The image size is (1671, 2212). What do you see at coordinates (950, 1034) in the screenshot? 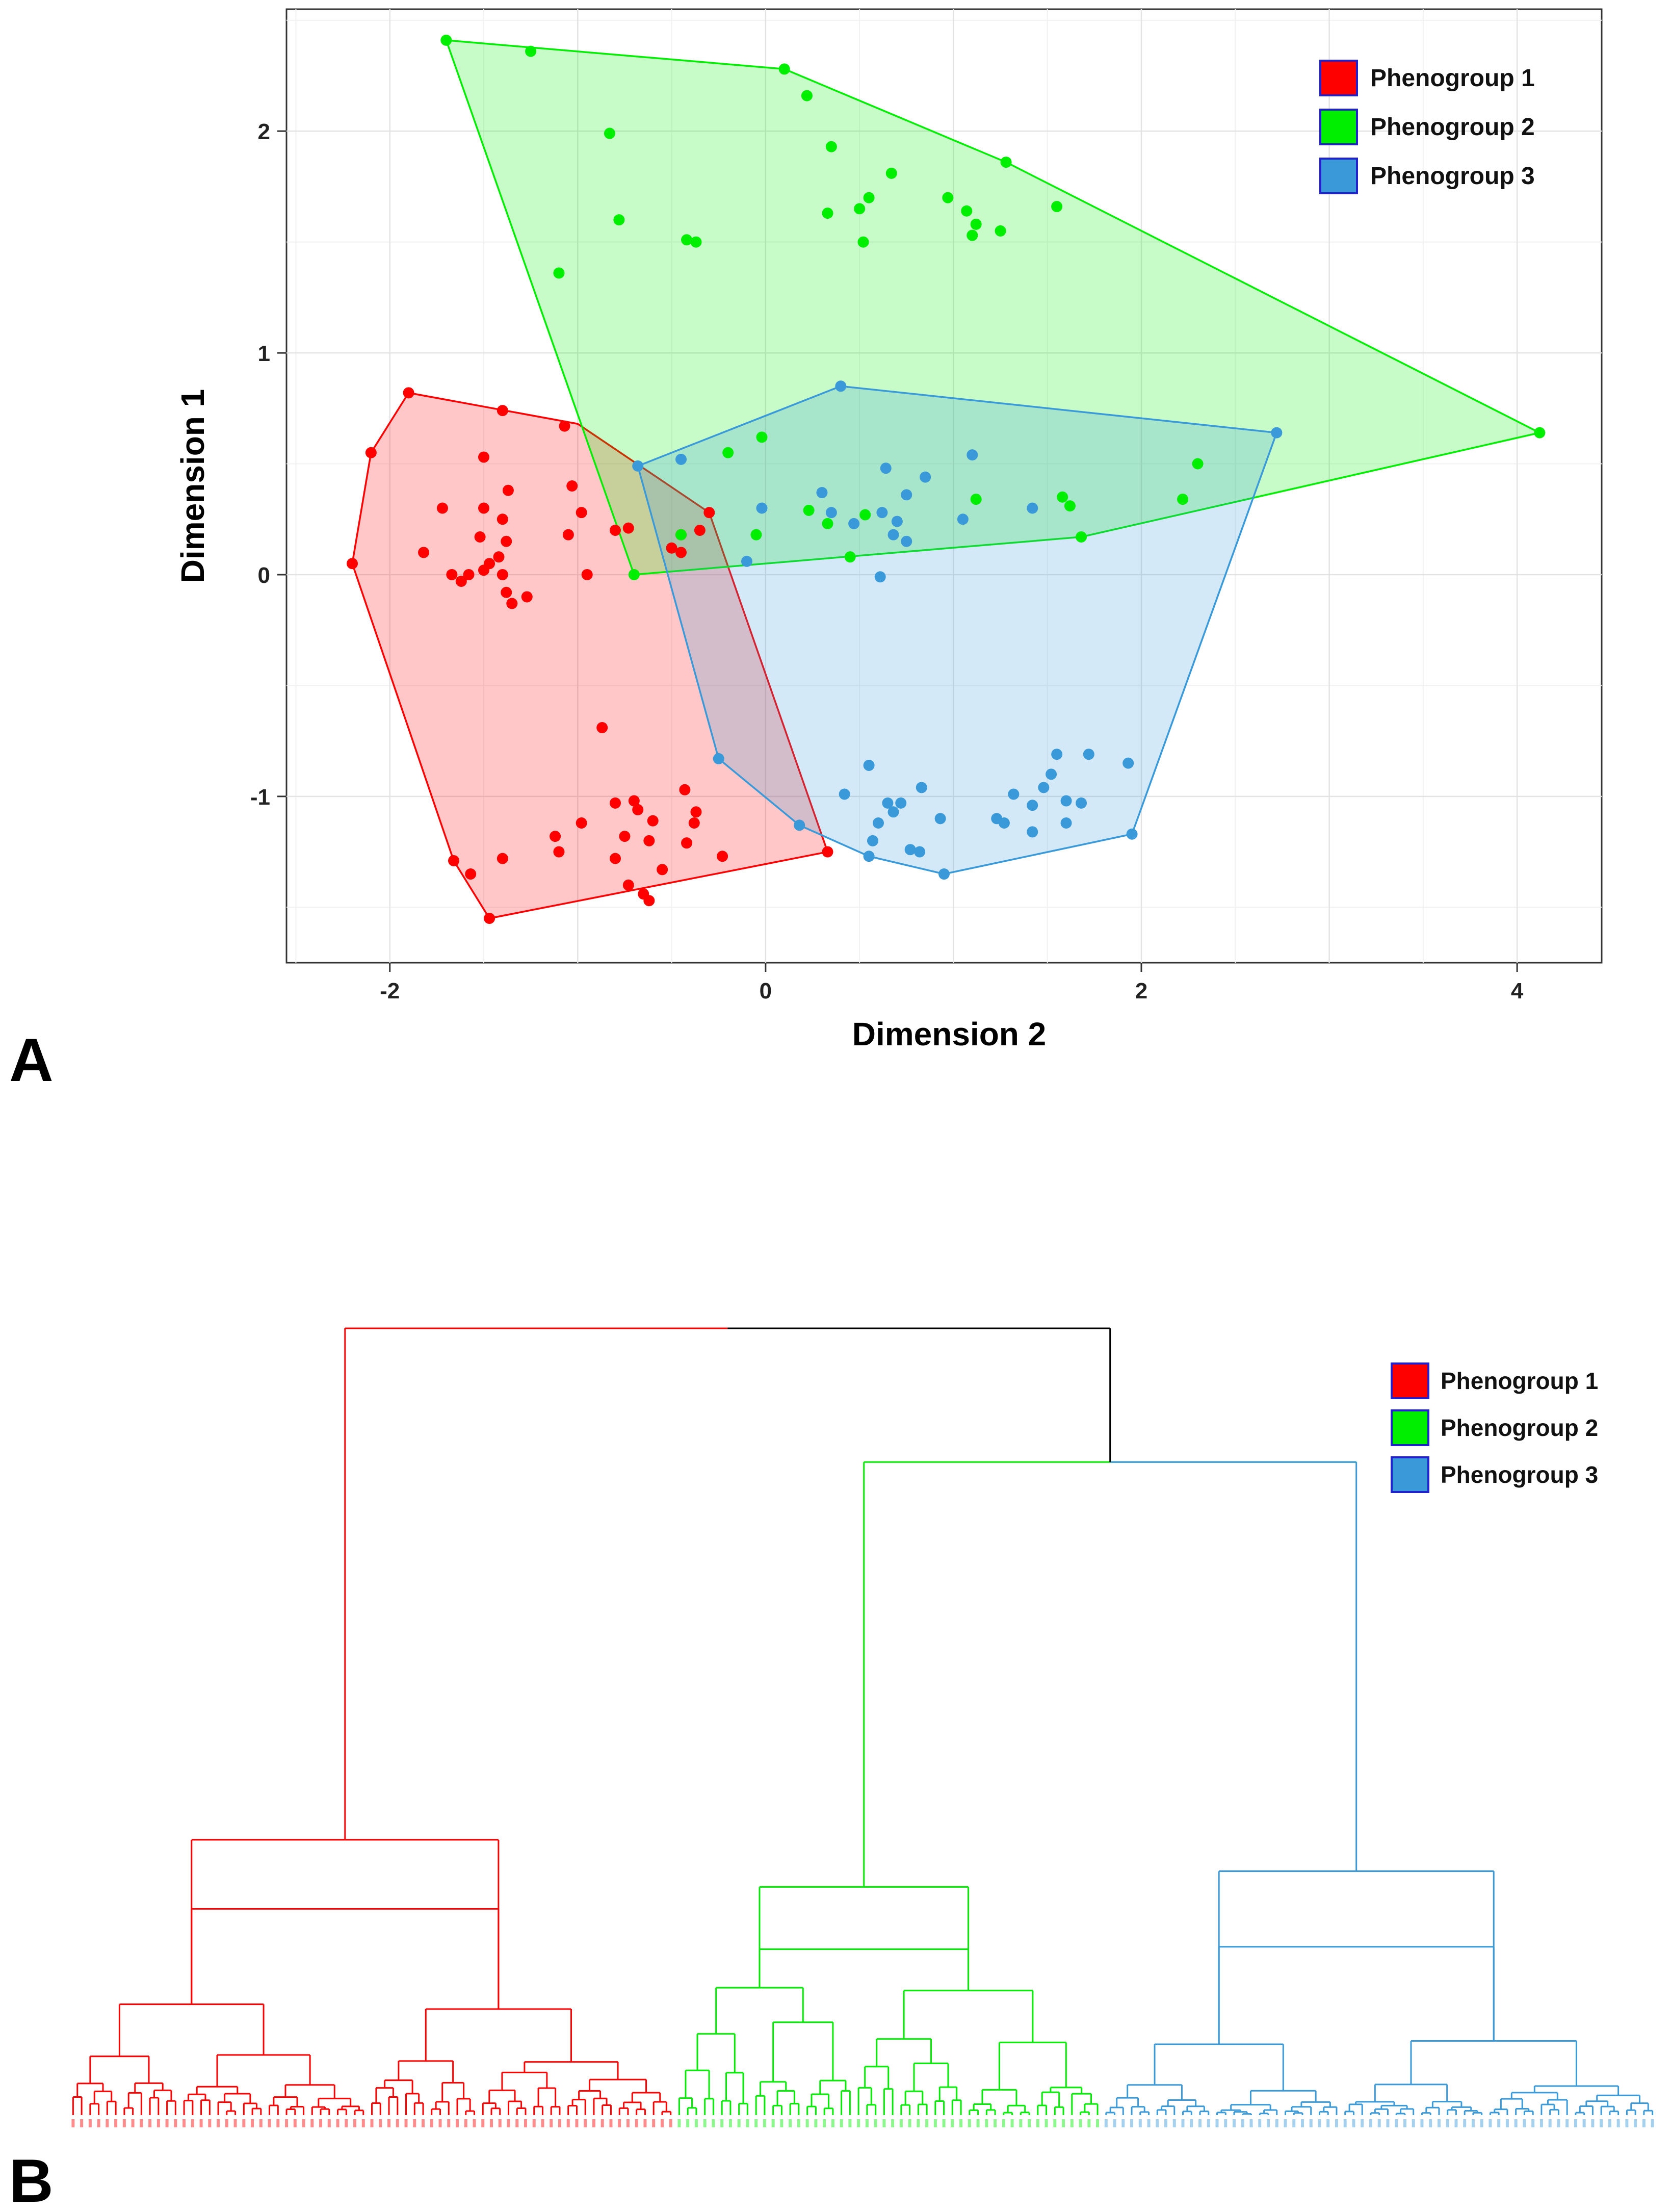
I see `x-axis-title: Dimension 2` at bounding box center [950, 1034].